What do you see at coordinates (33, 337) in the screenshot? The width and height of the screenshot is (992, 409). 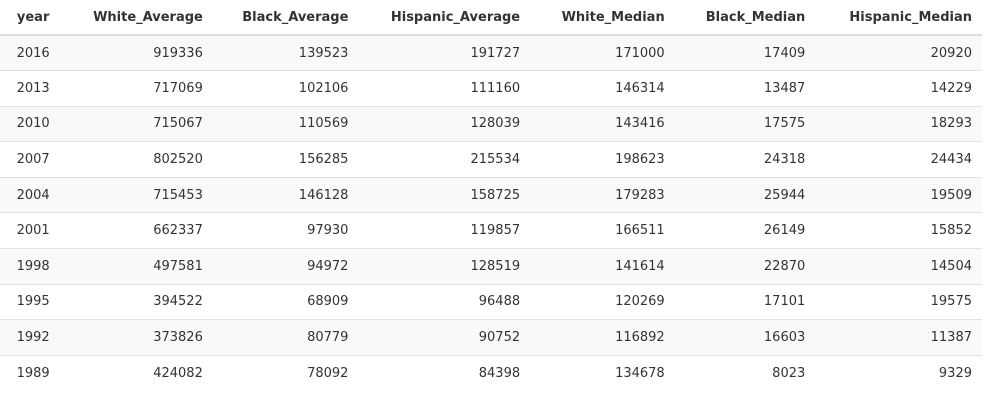 I see `table-cell: 1992` at bounding box center [33, 337].